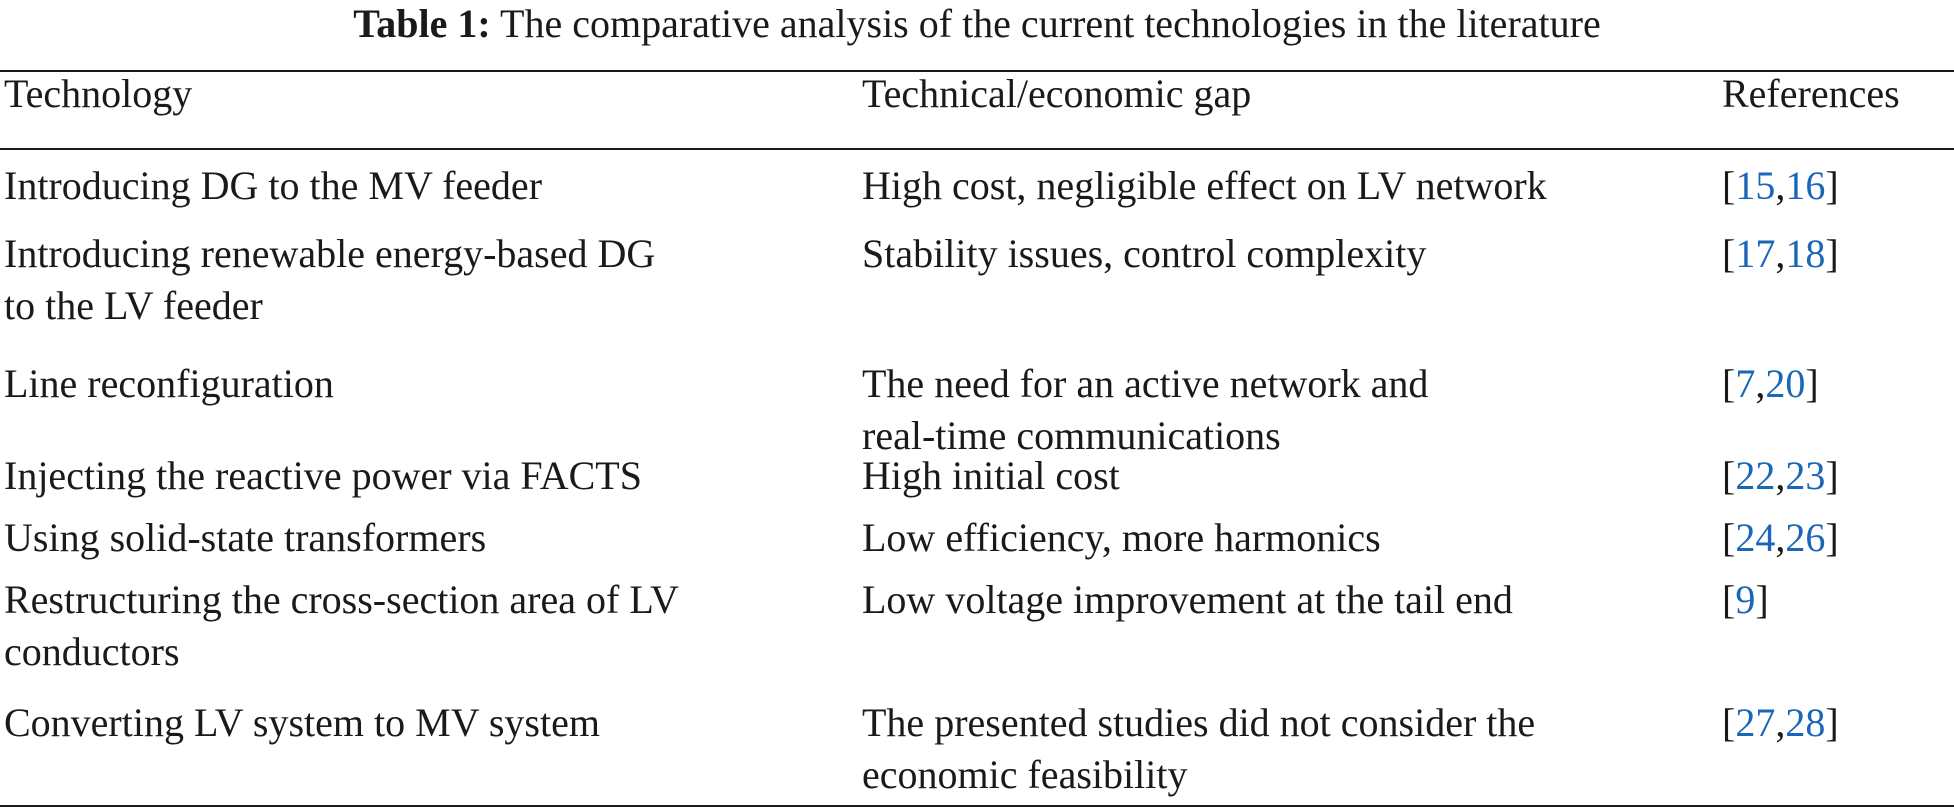  I want to click on reference-link: 15, so click(1755, 185).